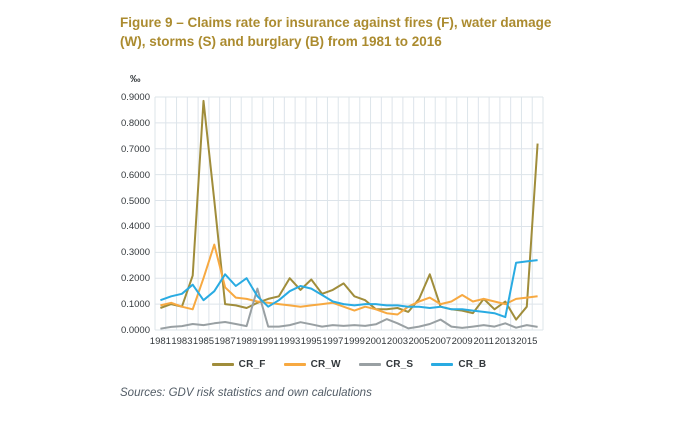 Image resolution: width=674 pixels, height=430 pixels. Describe the element at coordinates (135, 227) in the screenshot. I see `y-tick-label: 0.4000` at that location.